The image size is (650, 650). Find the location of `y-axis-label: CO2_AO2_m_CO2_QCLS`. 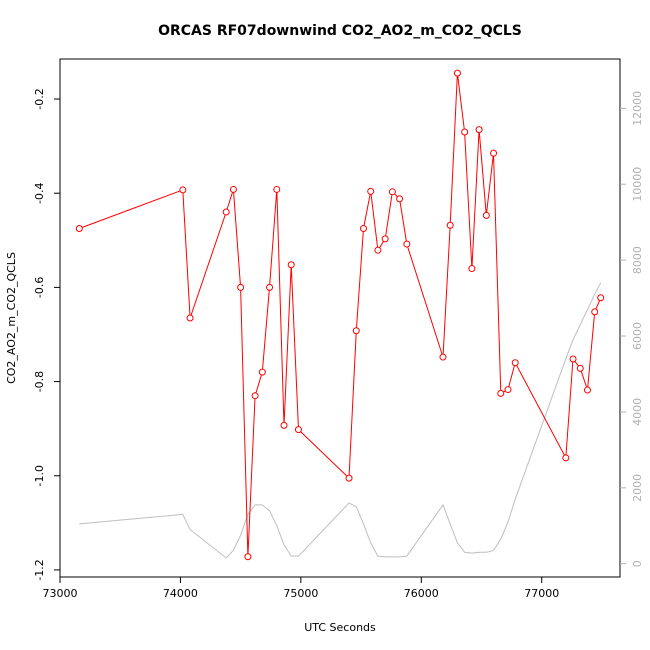

y-axis-label: CO2_AO2_m_CO2_QCLS is located at coordinates (11, 318).